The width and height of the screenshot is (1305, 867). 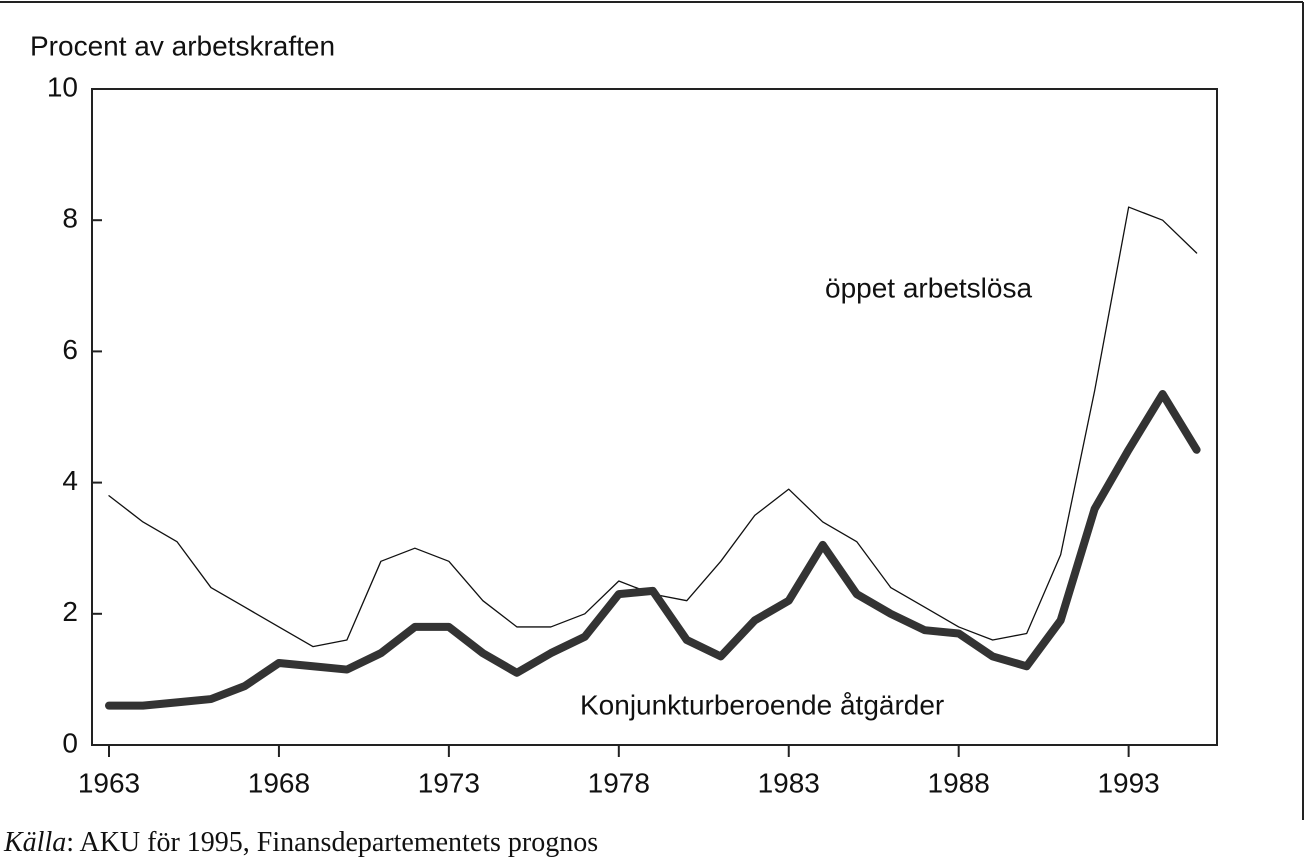 What do you see at coordinates (1128, 782) in the screenshot?
I see `x-tick-label: 1993` at bounding box center [1128, 782].